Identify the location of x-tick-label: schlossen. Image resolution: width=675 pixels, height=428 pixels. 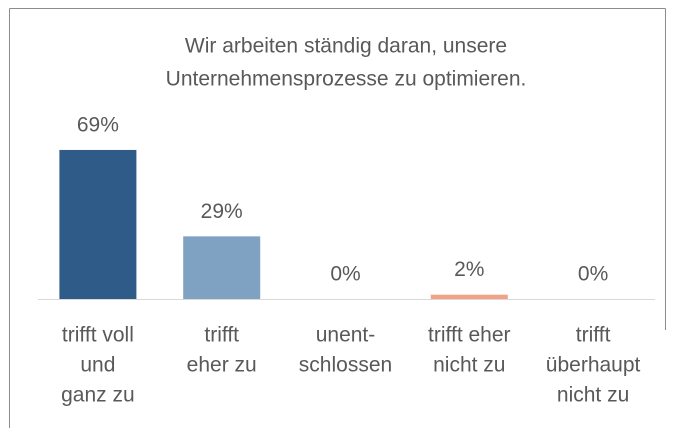
(345, 365).